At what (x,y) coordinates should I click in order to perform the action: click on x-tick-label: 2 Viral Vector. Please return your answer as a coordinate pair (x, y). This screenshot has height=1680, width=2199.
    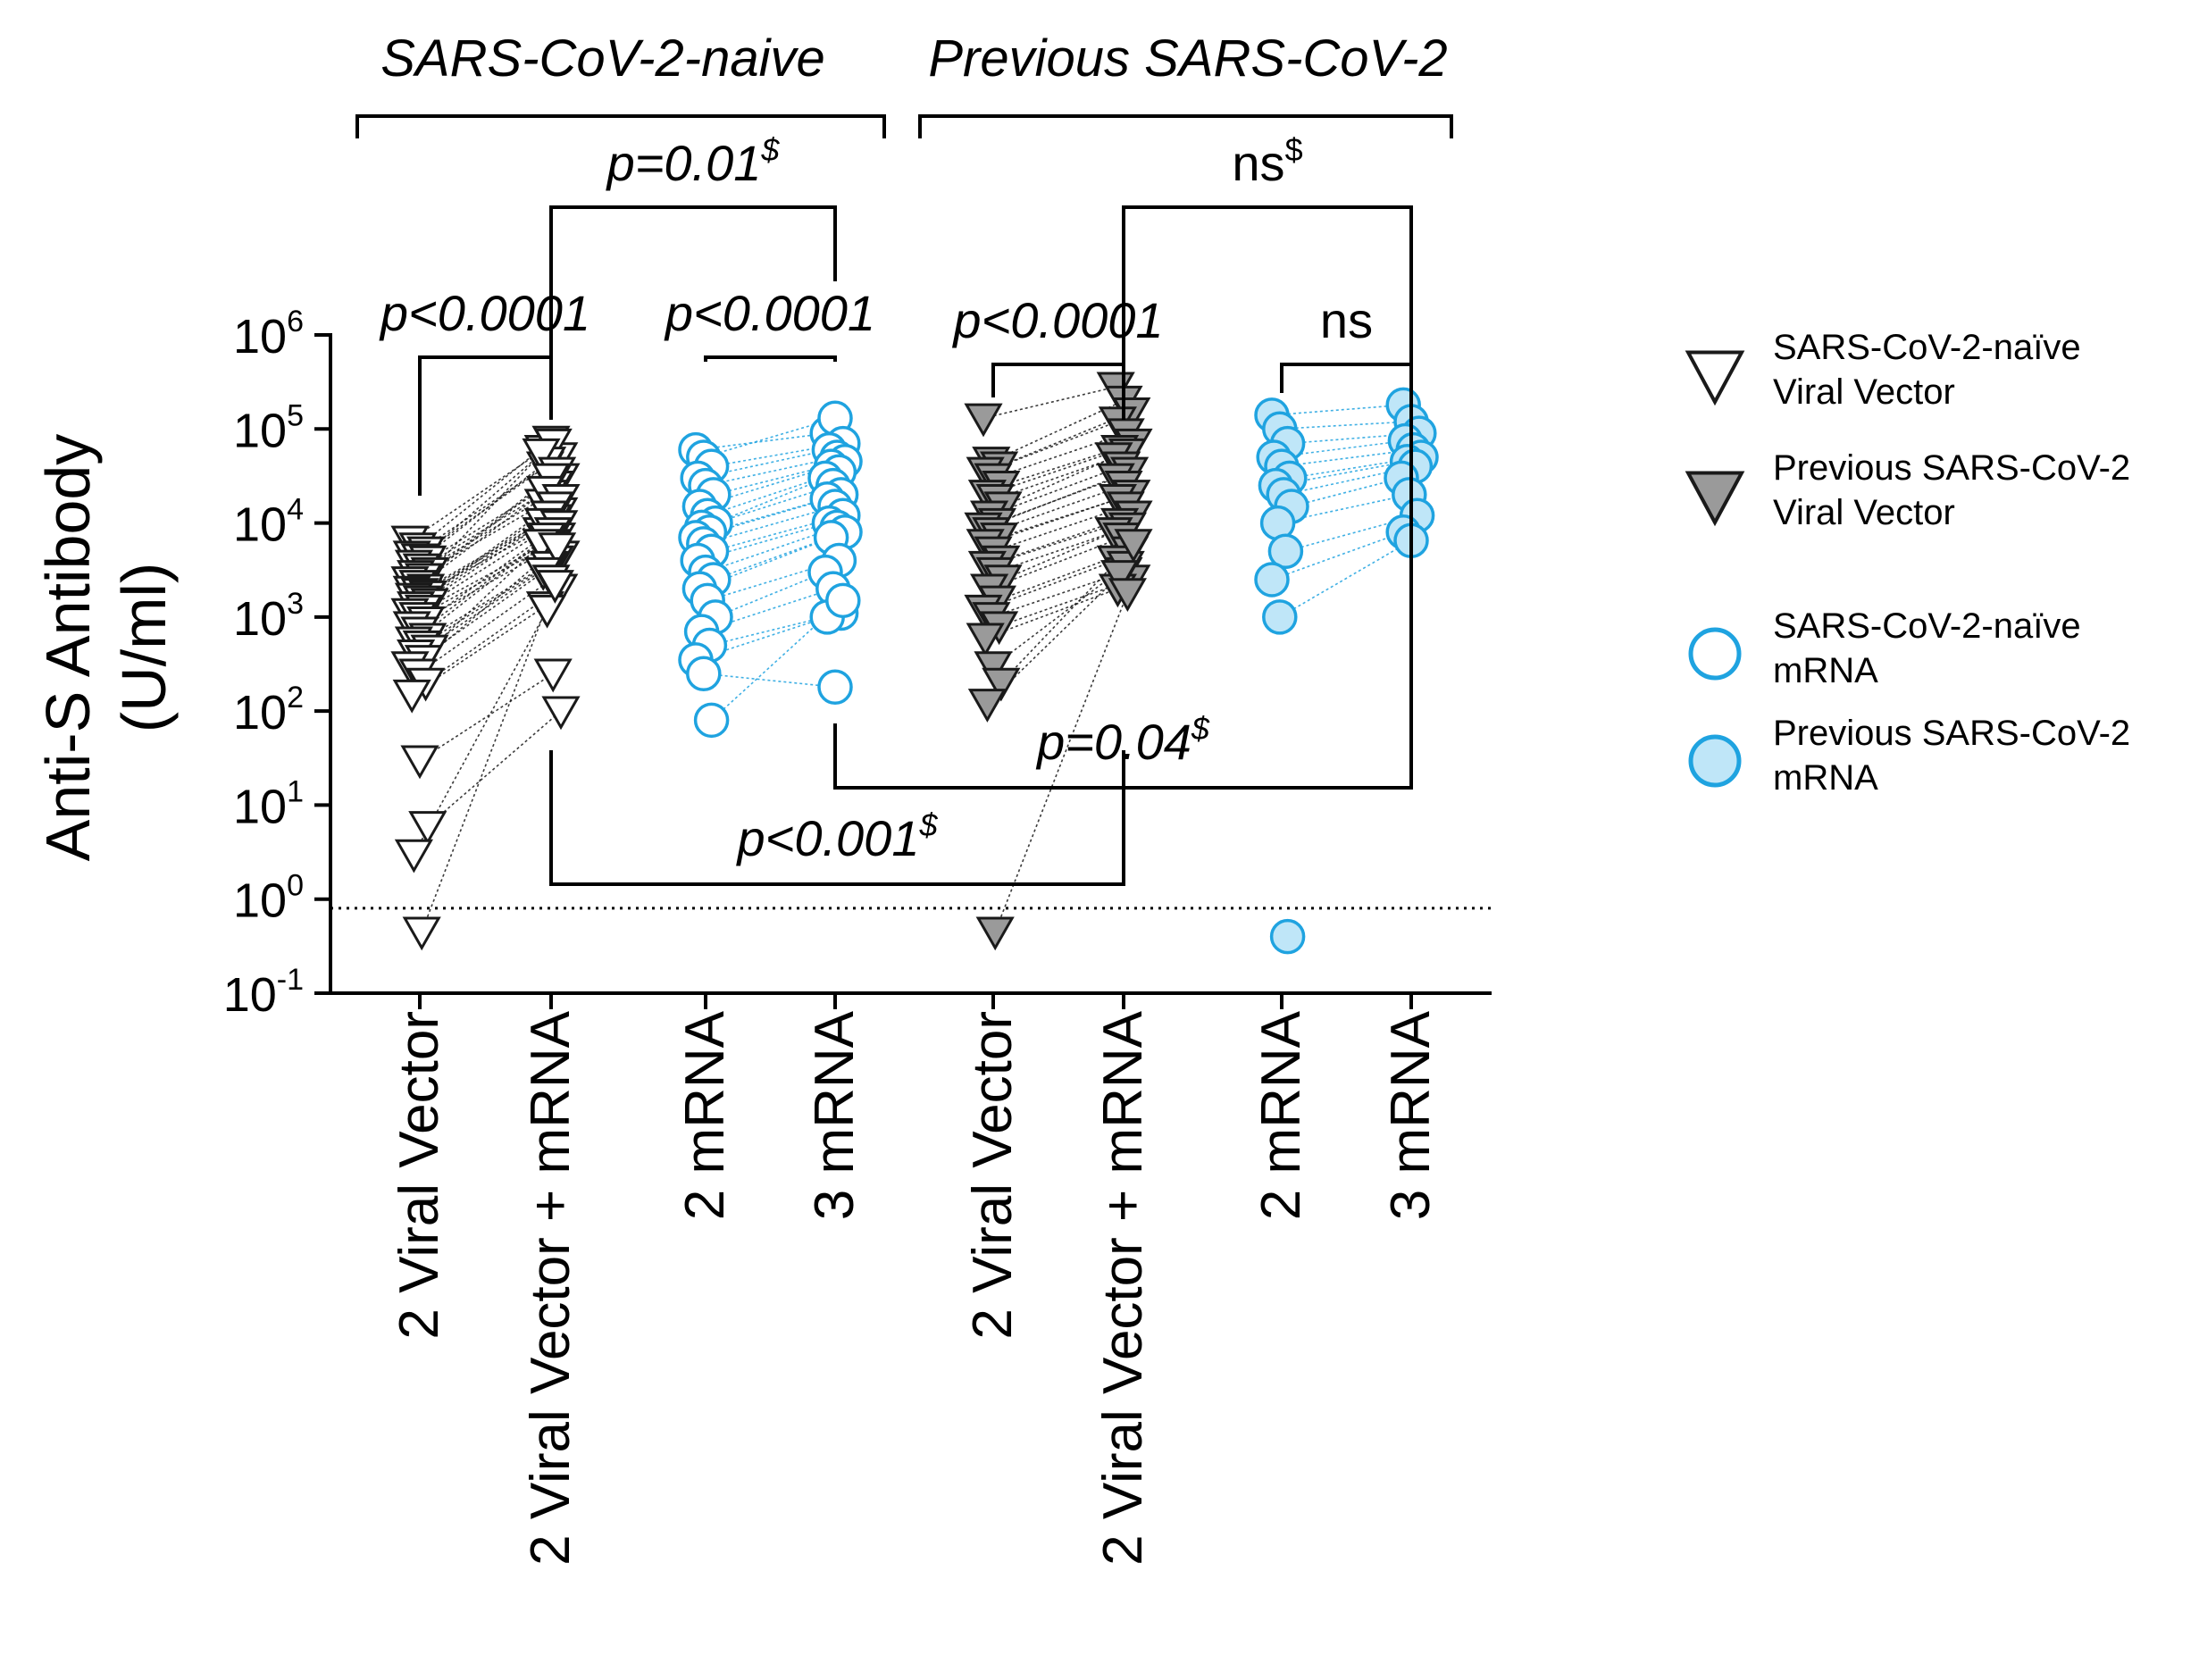
    Looking at the image, I should click on (993, 1175).